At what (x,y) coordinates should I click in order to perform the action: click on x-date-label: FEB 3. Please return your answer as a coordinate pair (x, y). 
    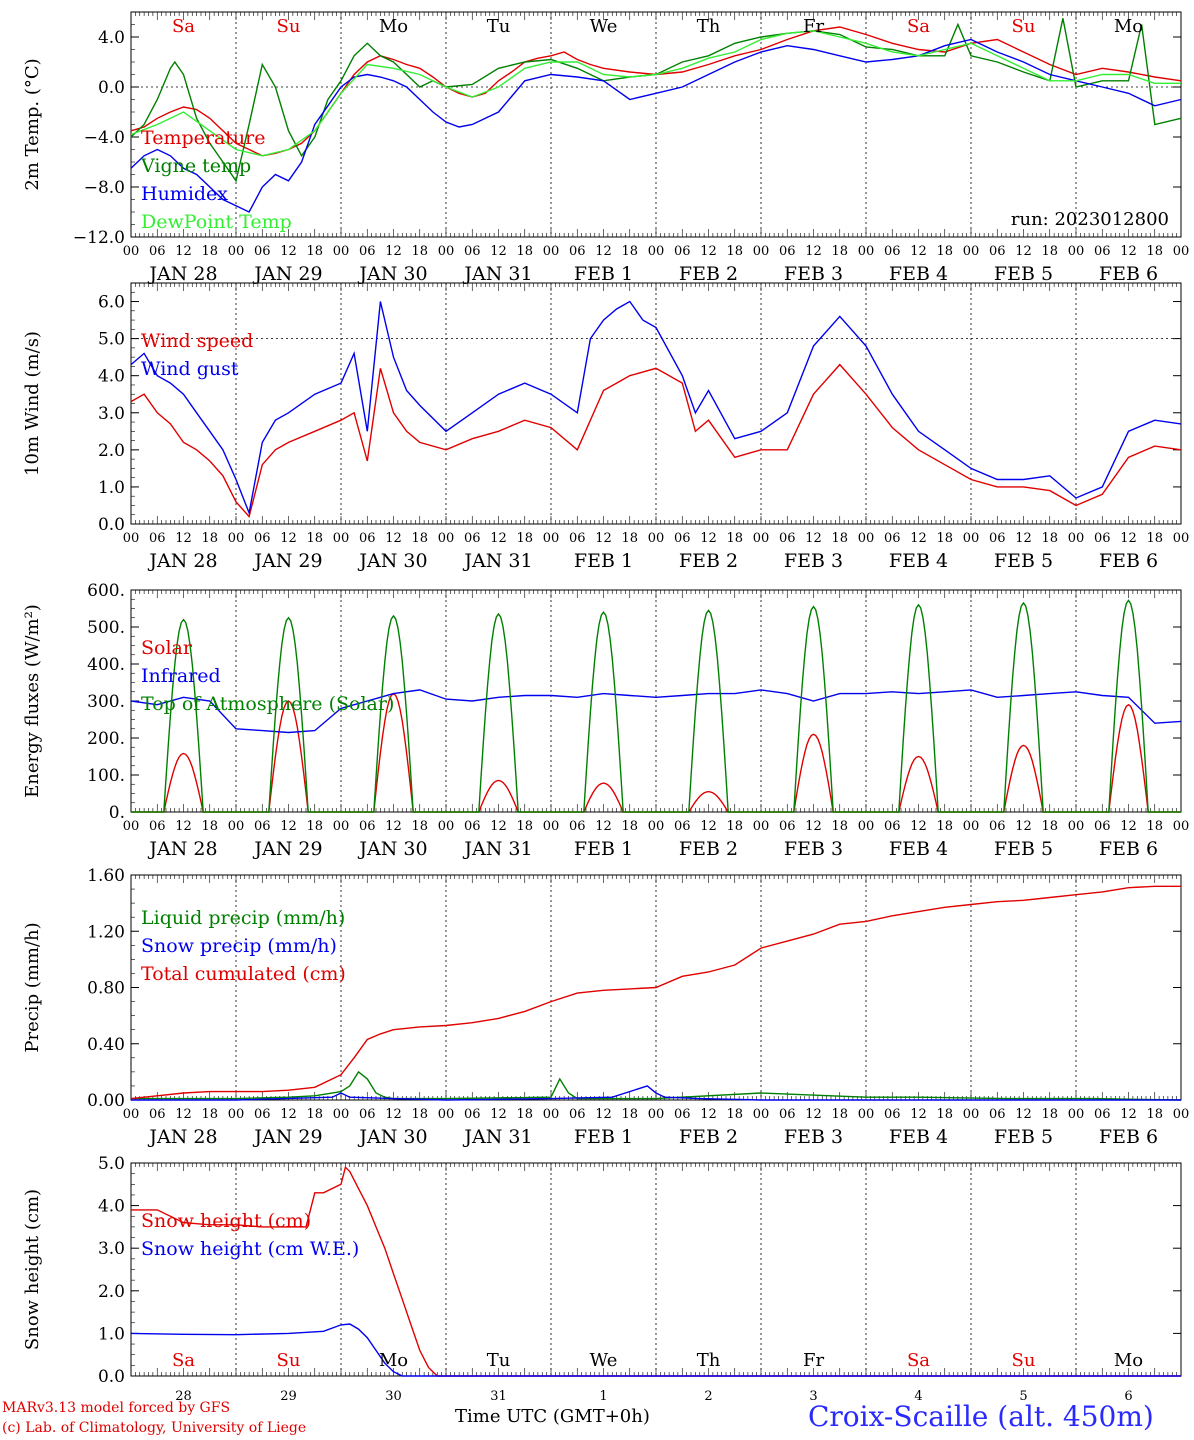
    Looking at the image, I should click on (813, 849).